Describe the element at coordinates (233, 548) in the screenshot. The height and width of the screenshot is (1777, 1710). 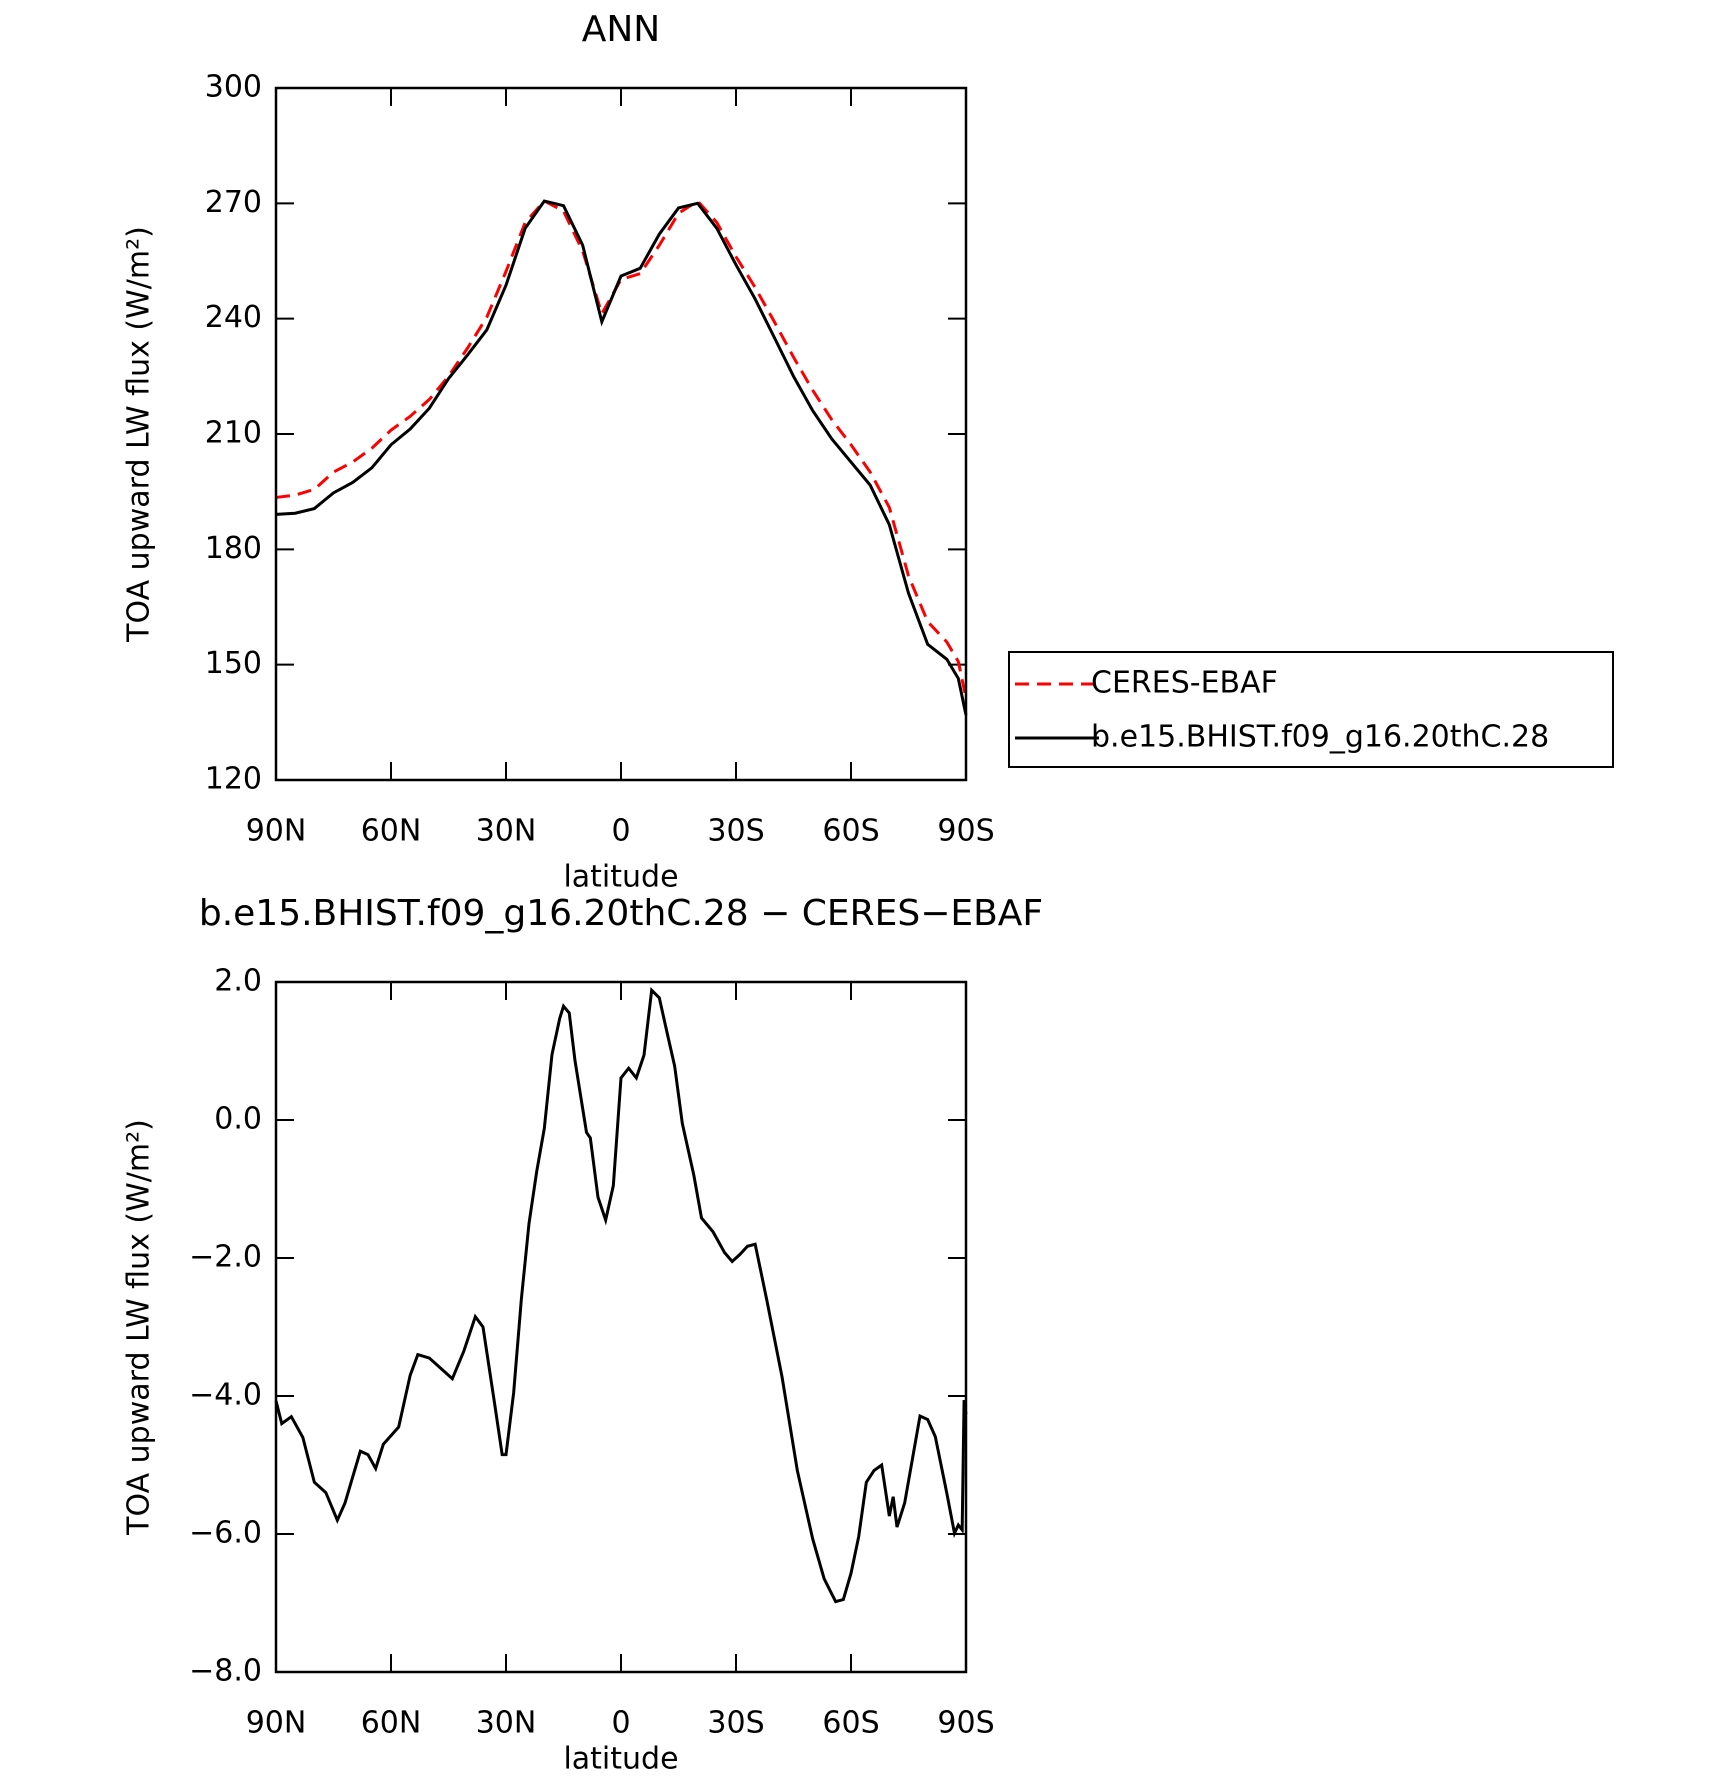
I see `y-tick-label: 180` at that location.